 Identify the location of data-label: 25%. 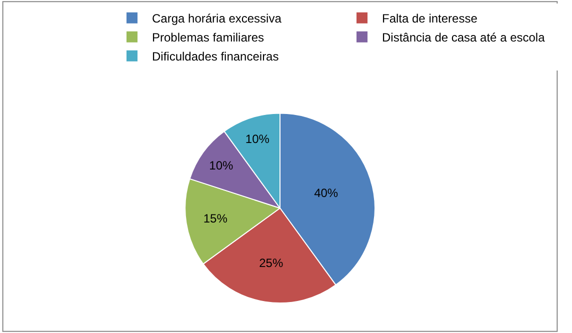
(271, 263).